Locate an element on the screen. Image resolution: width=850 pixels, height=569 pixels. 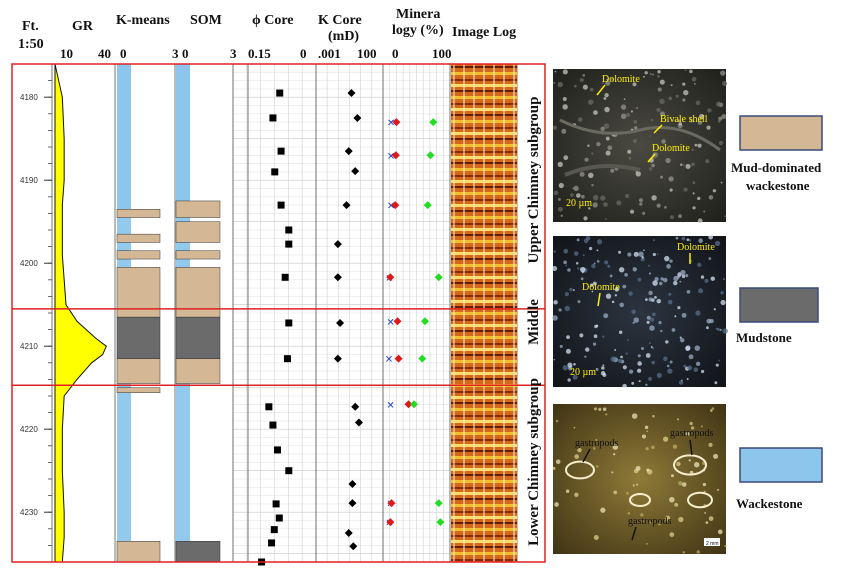
micrograph-2-arrow-b is located at coordinates (599, 299).